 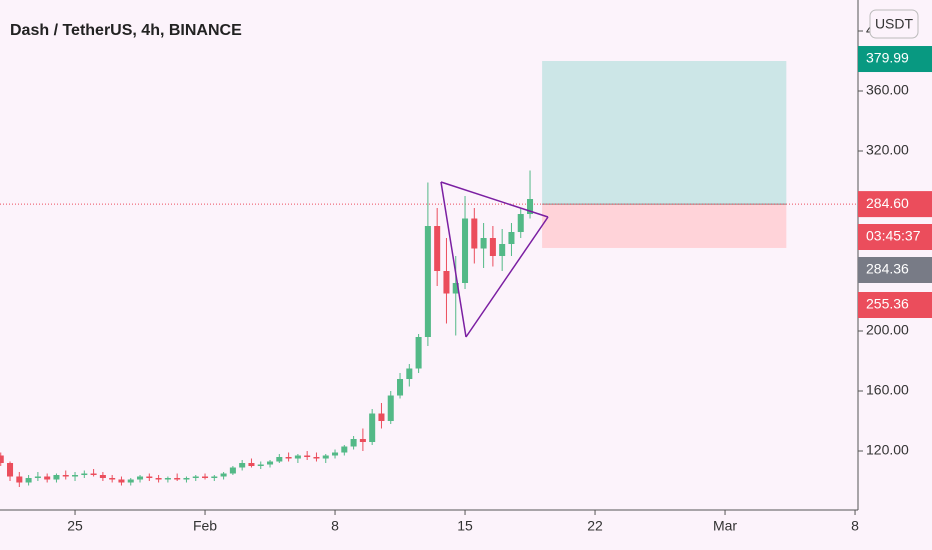 What do you see at coordinates (887, 150) in the screenshot?
I see `y-tick-label: 320.00` at bounding box center [887, 150].